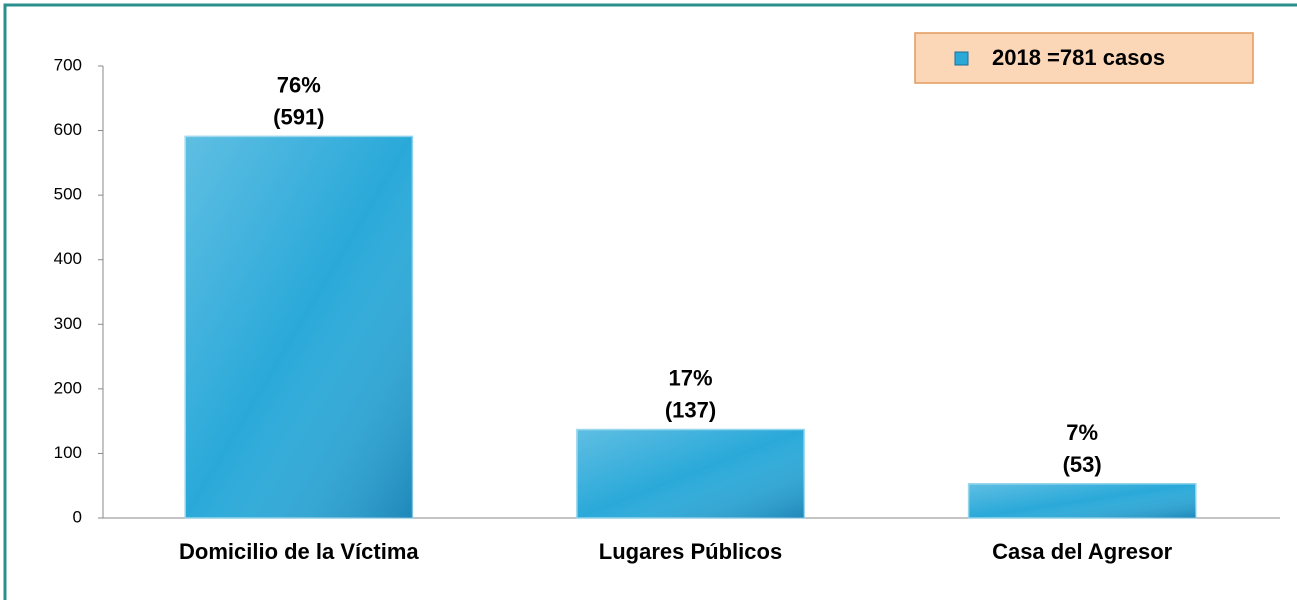  What do you see at coordinates (1082, 448) in the screenshot?
I see `value-label: 7% (53)` at bounding box center [1082, 448].